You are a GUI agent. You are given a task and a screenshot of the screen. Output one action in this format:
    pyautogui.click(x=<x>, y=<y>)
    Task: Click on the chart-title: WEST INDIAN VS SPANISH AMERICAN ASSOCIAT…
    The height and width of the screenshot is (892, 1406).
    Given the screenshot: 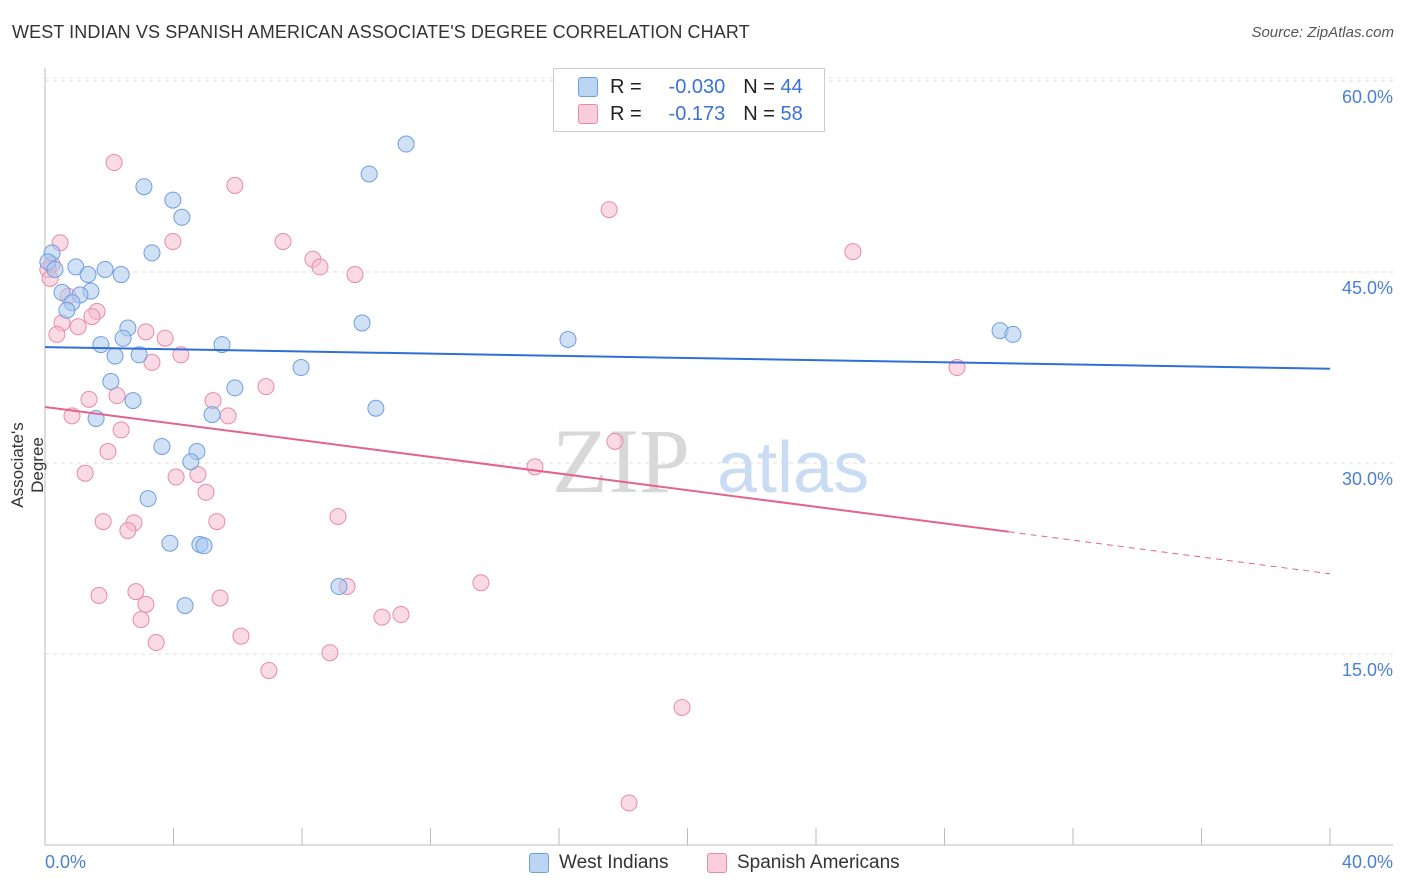 What is the action you would take?
    pyautogui.click(x=381, y=32)
    